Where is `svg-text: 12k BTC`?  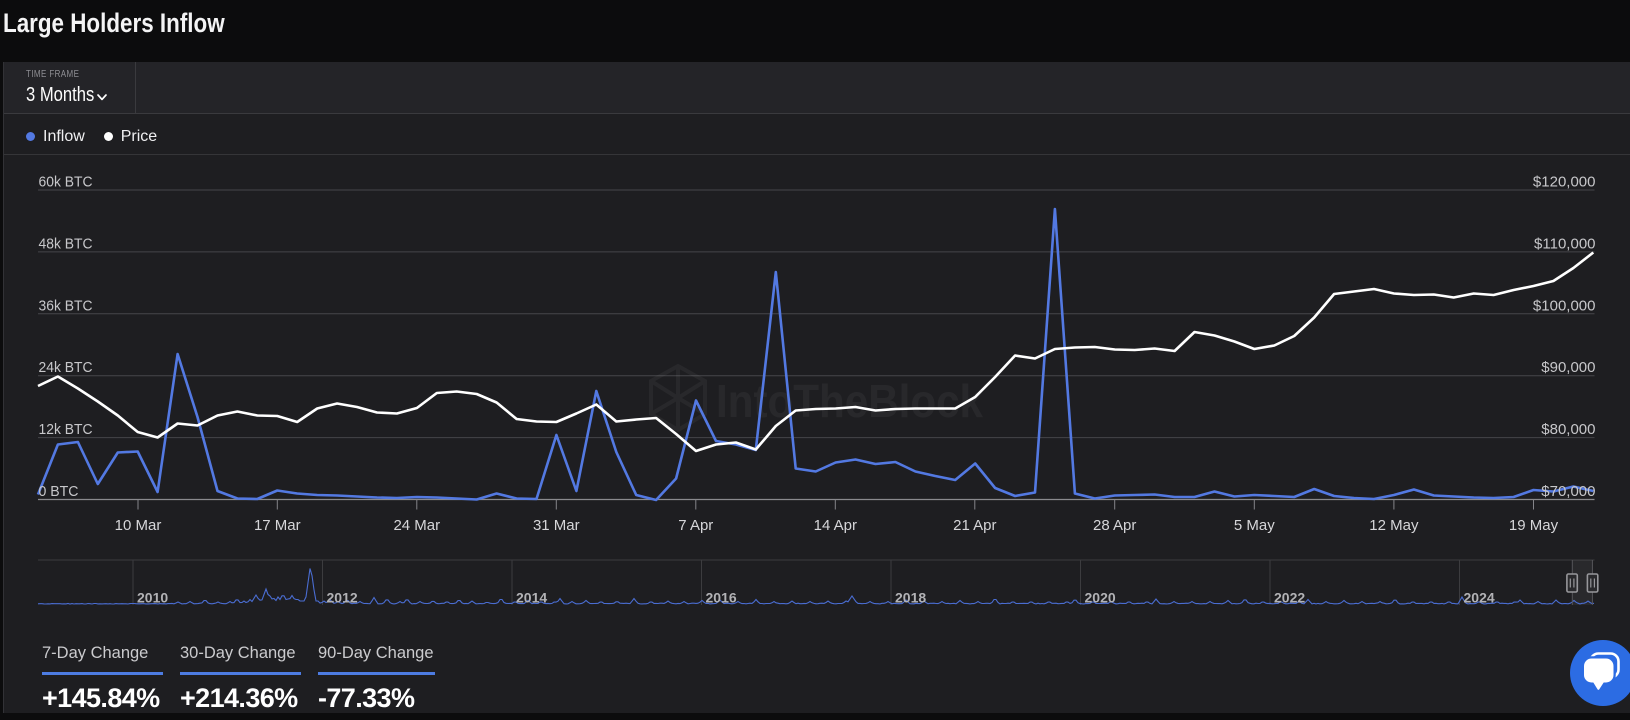
svg-text: 12k BTC is located at coordinates (66, 429).